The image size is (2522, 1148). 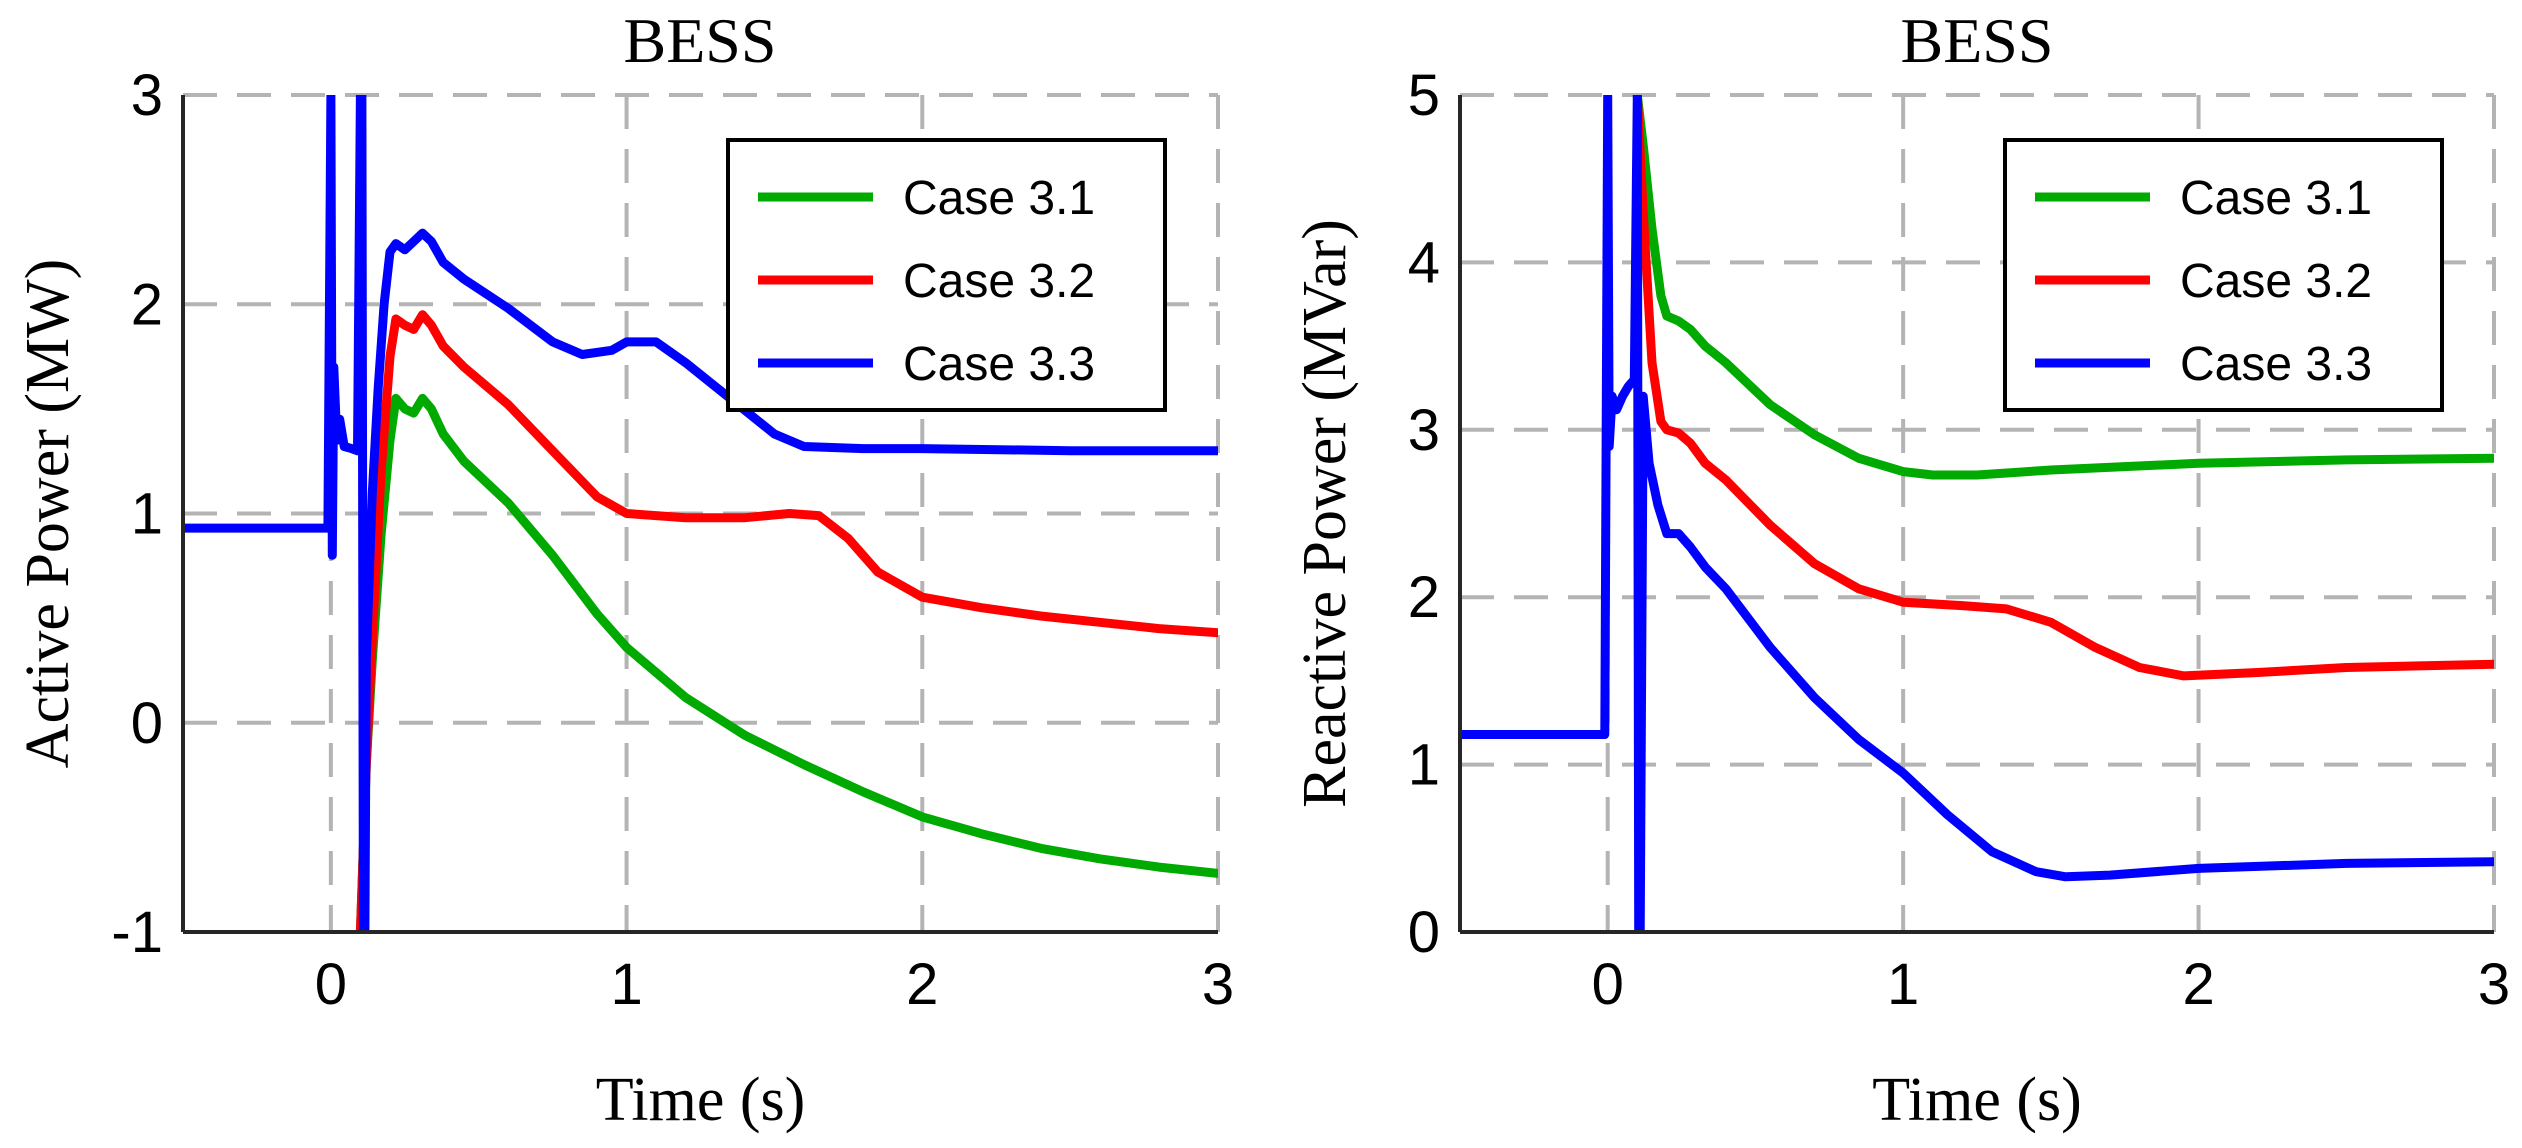 I want to click on y-tick-label: -1, so click(x=137, y=932).